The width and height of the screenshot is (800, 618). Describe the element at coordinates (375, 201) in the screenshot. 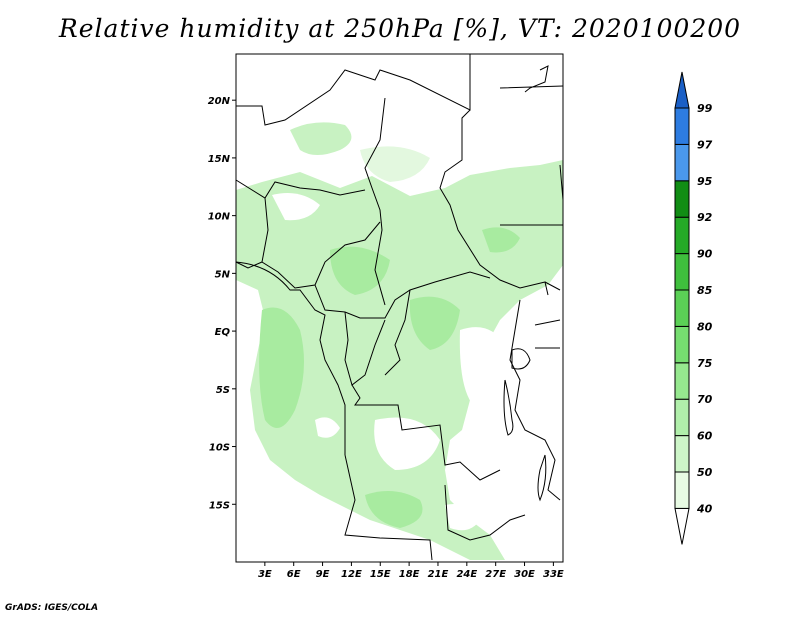

I see `border-niger-chad` at that location.